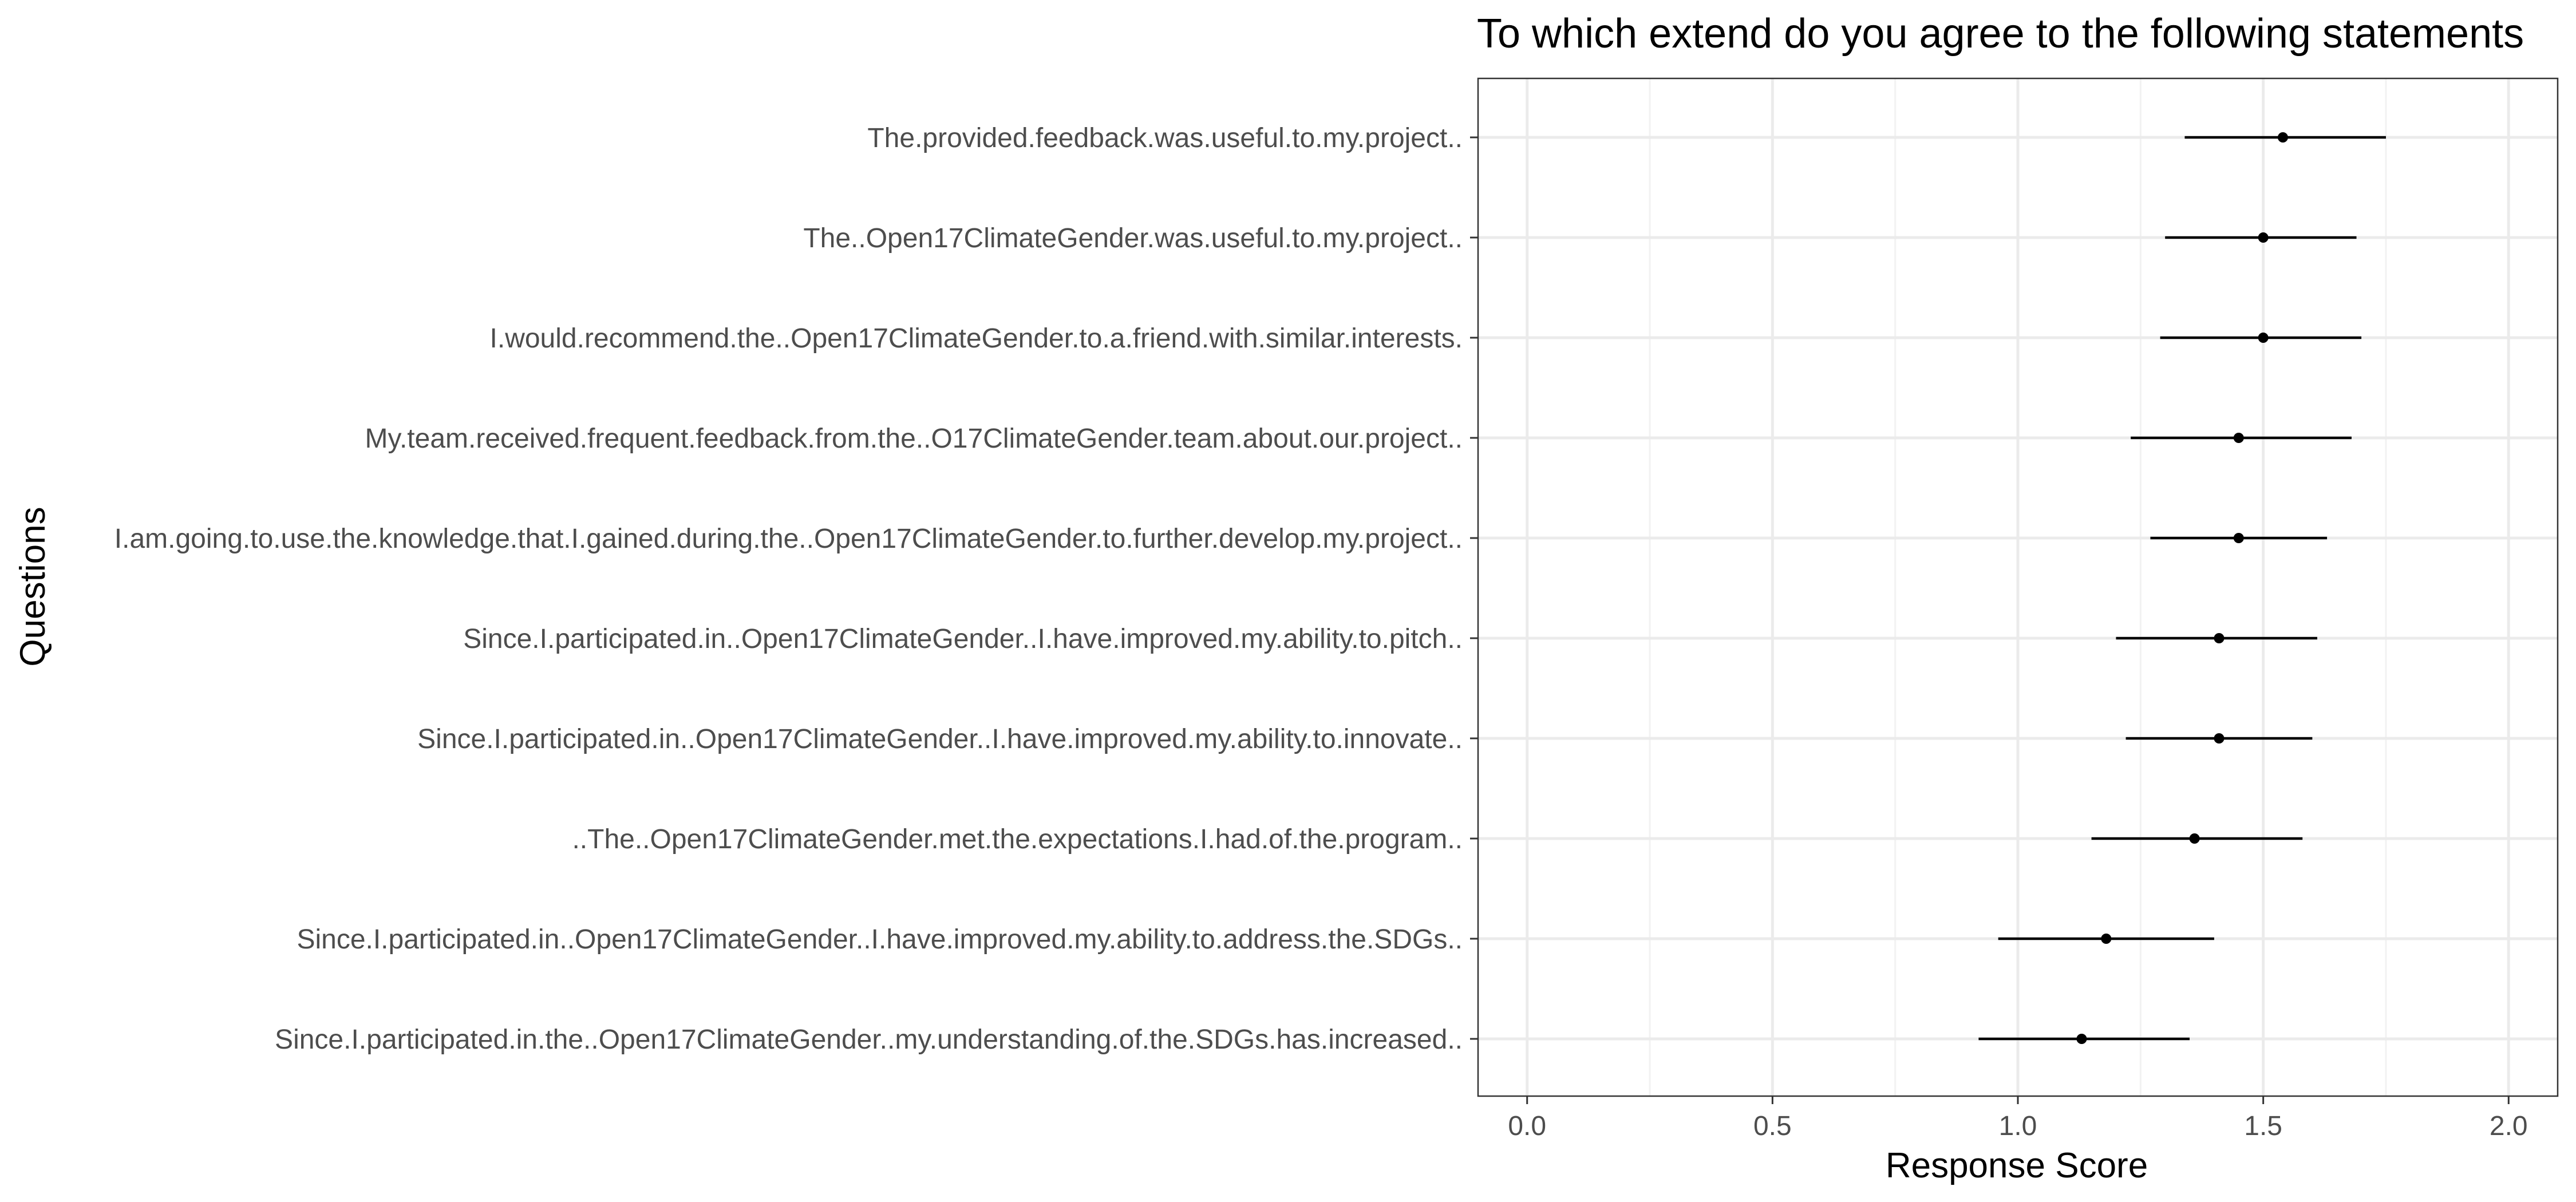 This screenshot has height=1202, width=2576. Describe the element at coordinates (1527, 1126) in the screenshot. I see `x-tick-label: 0.0` at that location.